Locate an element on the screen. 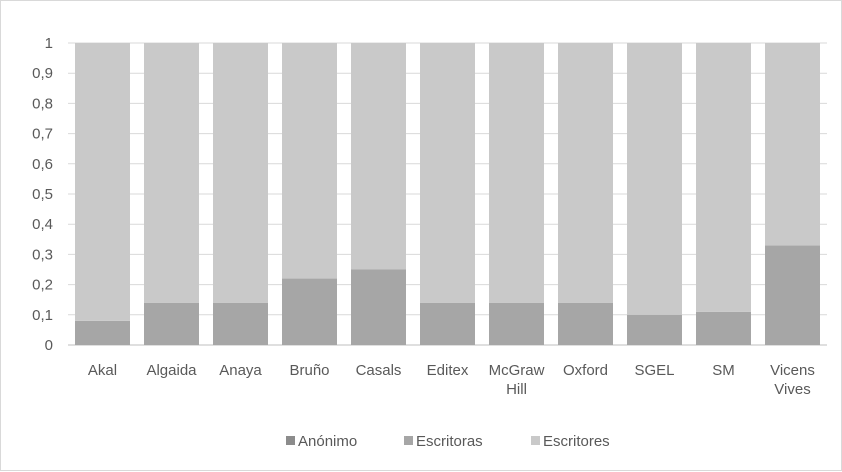  legend-label: Escritoras is located at coordinates (449, 441).